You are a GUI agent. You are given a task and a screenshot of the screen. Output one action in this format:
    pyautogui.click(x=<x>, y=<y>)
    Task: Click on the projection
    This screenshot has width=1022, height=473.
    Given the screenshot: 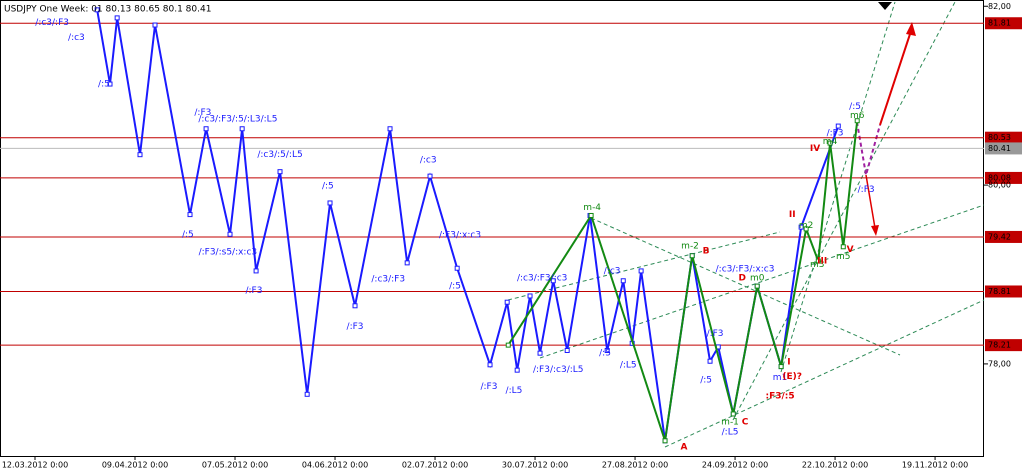 What is the action you would take?
    pyautogui.click(x=886, y=119)
    